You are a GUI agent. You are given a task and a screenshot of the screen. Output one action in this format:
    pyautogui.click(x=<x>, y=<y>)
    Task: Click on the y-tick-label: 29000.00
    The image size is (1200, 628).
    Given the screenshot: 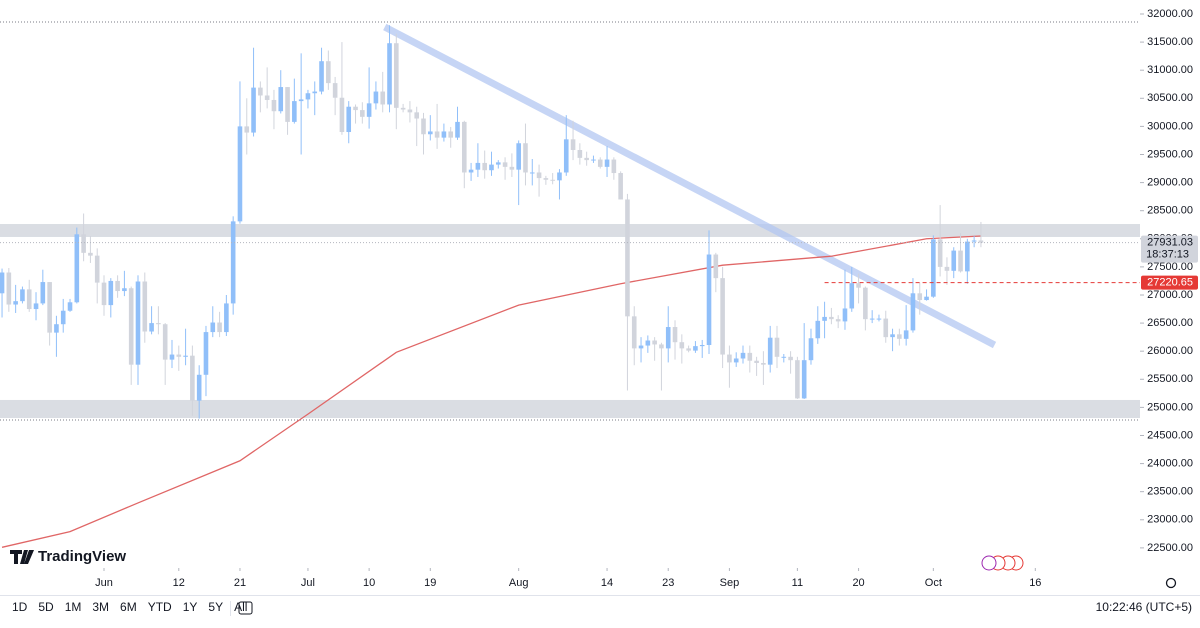 What is the action you would take?
    pyautogui.click(x=1170, y=182)
    